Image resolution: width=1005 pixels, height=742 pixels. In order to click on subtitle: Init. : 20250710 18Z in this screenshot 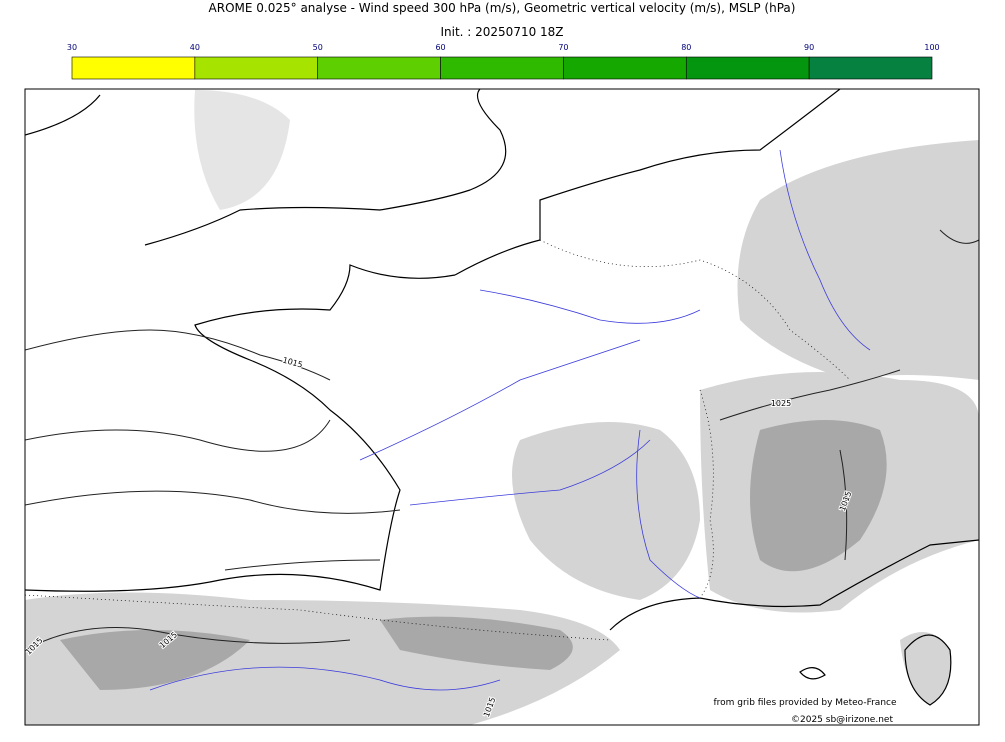, I will do `click(501, 32)`.